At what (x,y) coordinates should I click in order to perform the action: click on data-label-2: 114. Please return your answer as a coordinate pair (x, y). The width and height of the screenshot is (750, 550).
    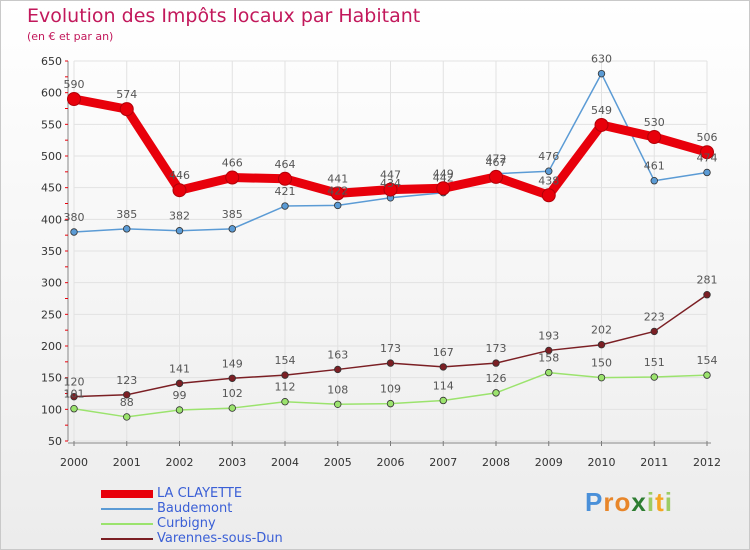
    Looking at the image, I should click on (443, 385).